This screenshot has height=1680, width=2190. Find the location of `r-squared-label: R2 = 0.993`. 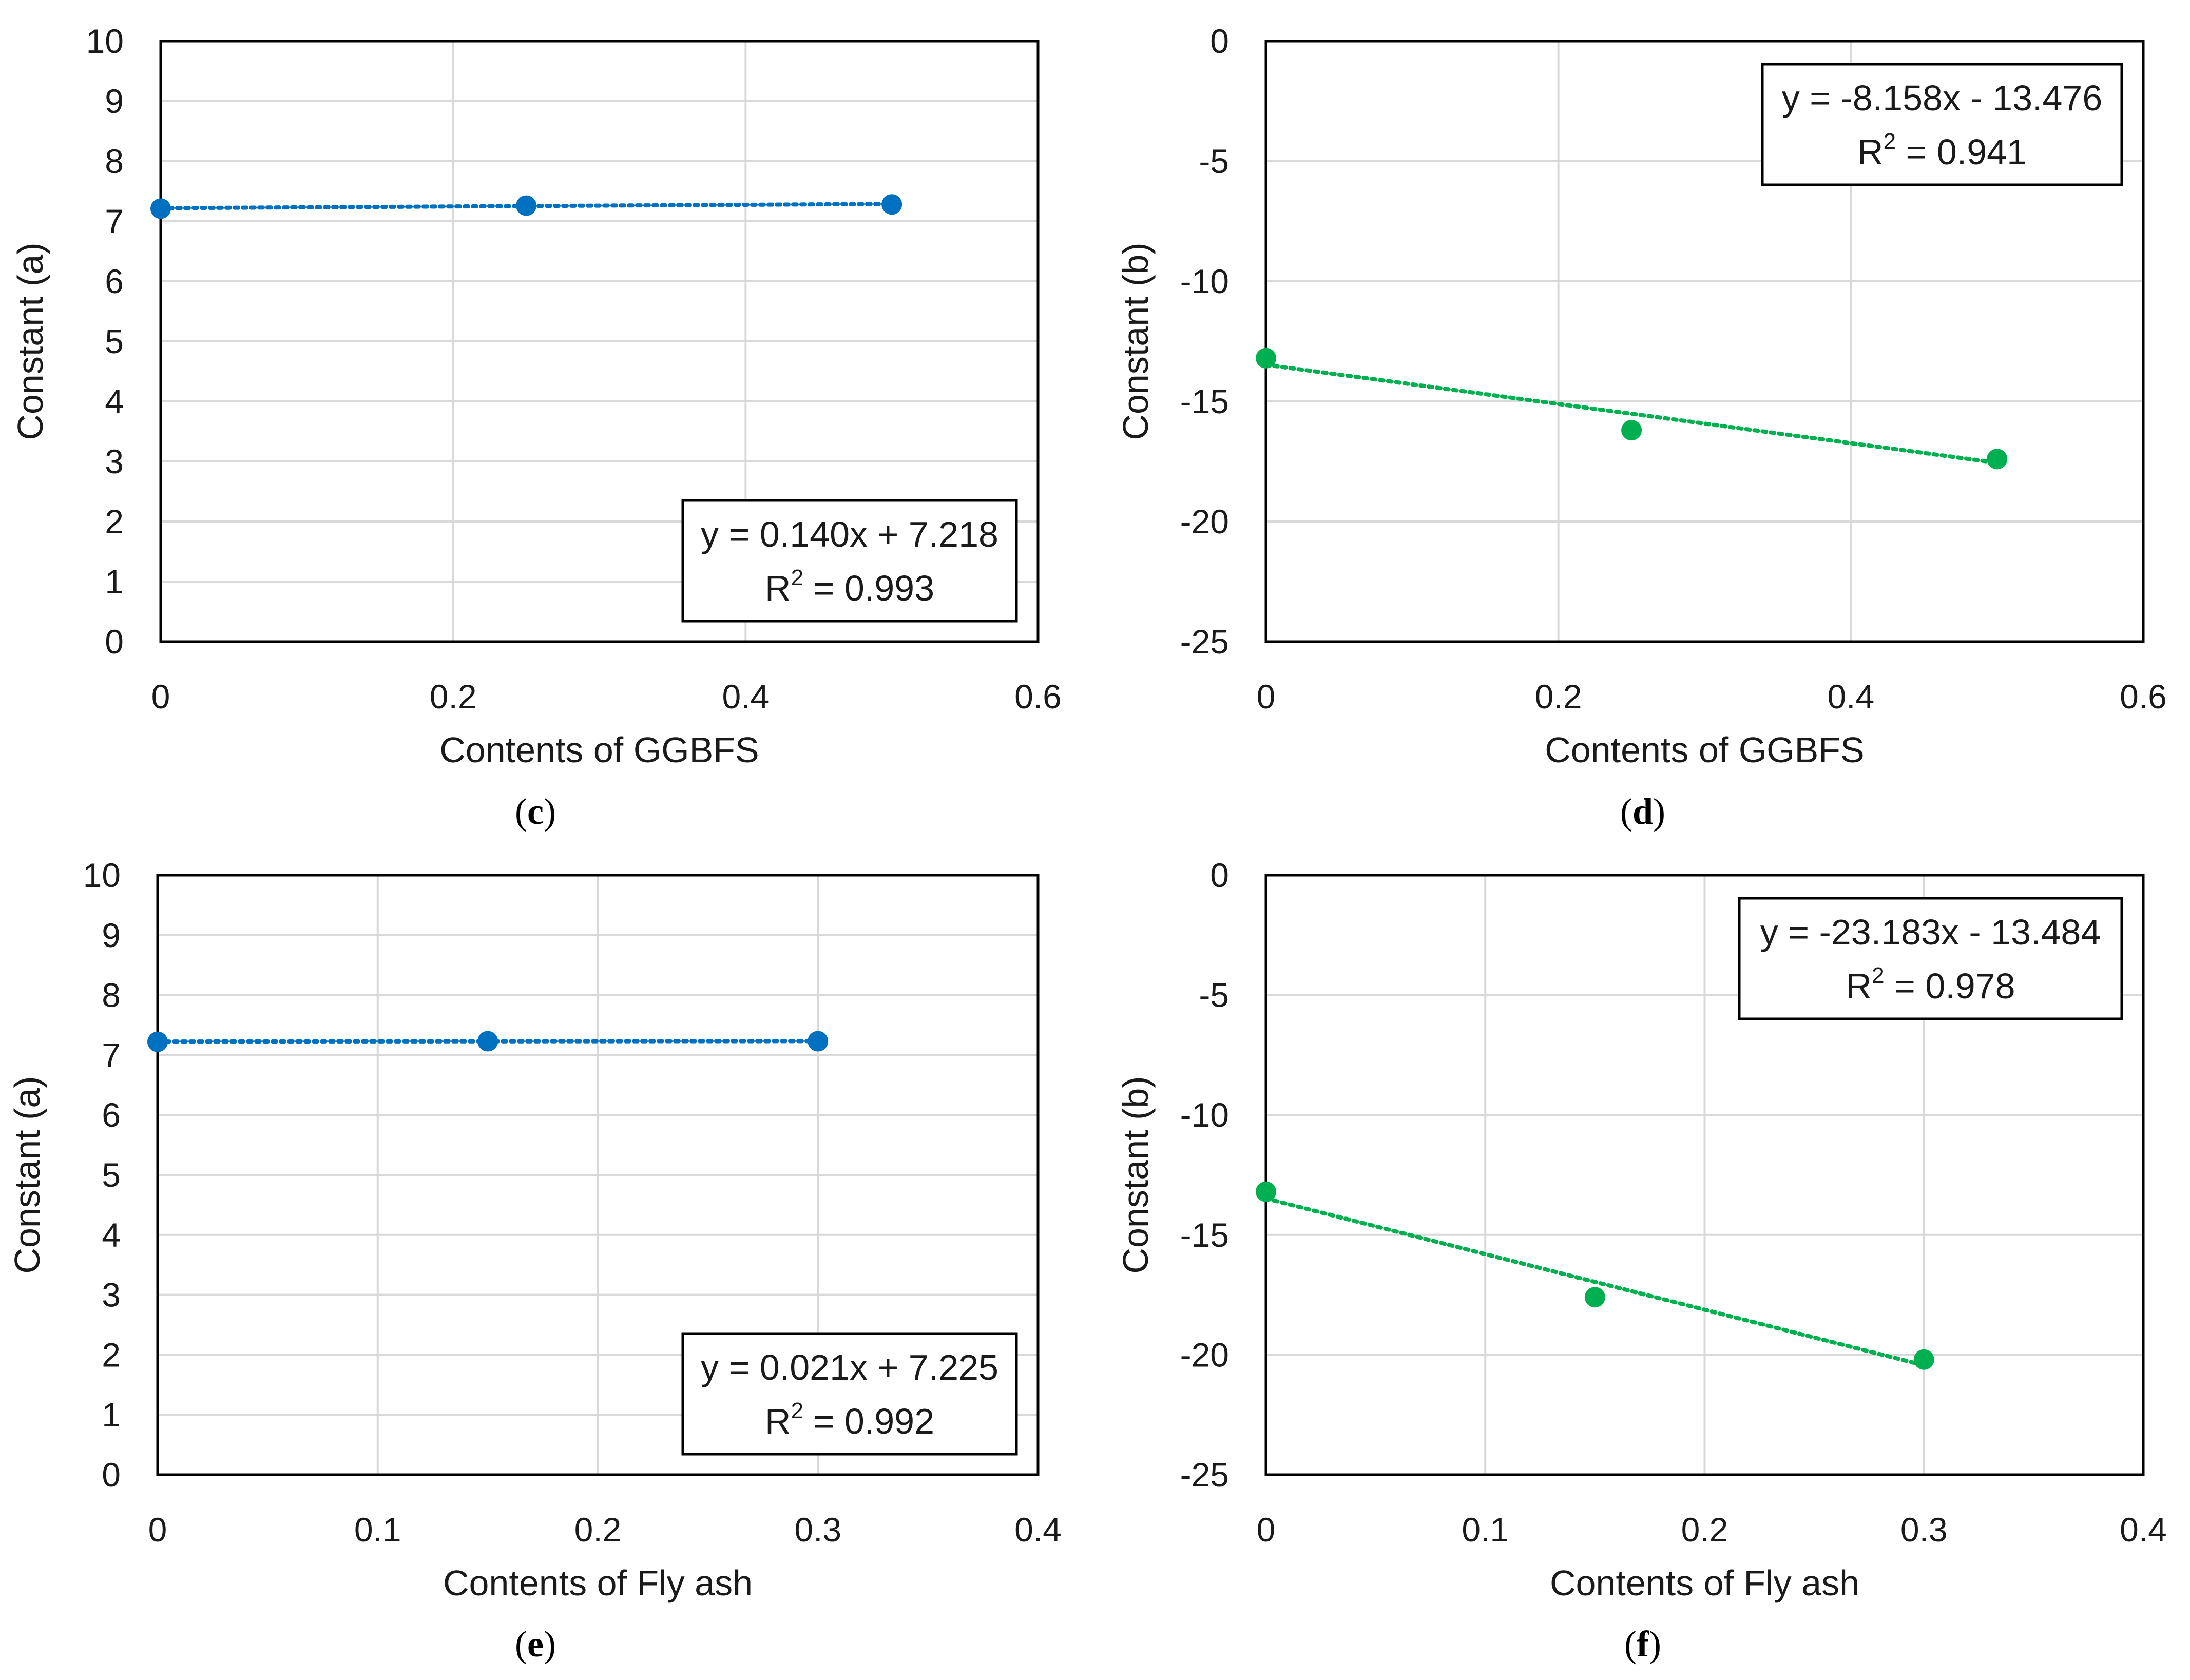

r-squared-label: R2 = 0.993 is located at coordinates (849, 586).